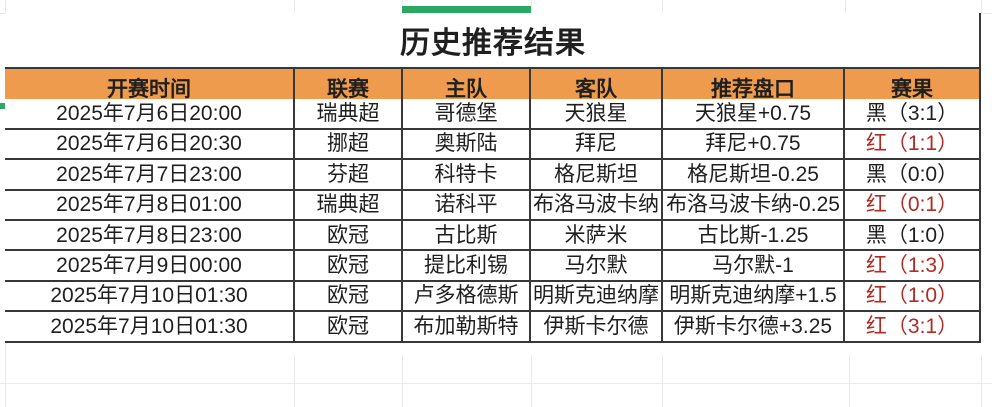 This screenshot has width=992, height=407. Describe the element at coordinates (597, 297) in the screenshot. I see `cell-away: 明斯克迪纳摩` at that location.